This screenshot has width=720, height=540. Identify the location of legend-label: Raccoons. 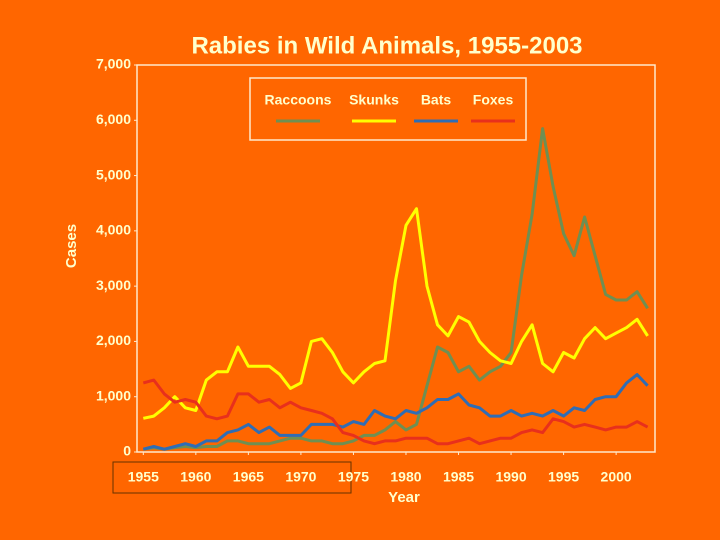
(298, 100).